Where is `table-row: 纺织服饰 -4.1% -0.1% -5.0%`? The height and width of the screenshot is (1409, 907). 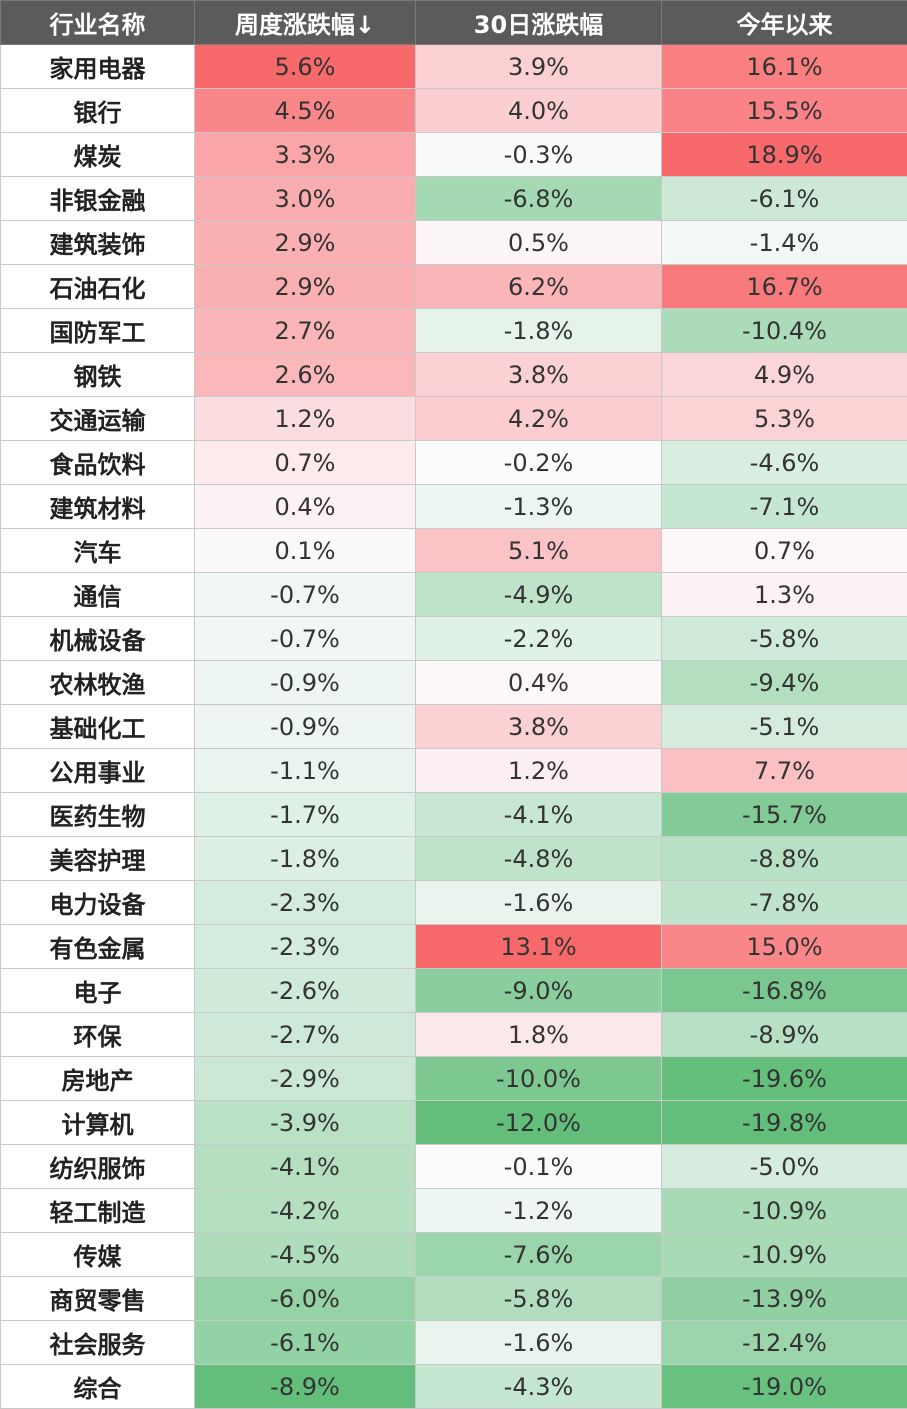 table-row: 纺织服饰 -4.1% -0.1% -5.0% is located at coordinates (453, 1166).